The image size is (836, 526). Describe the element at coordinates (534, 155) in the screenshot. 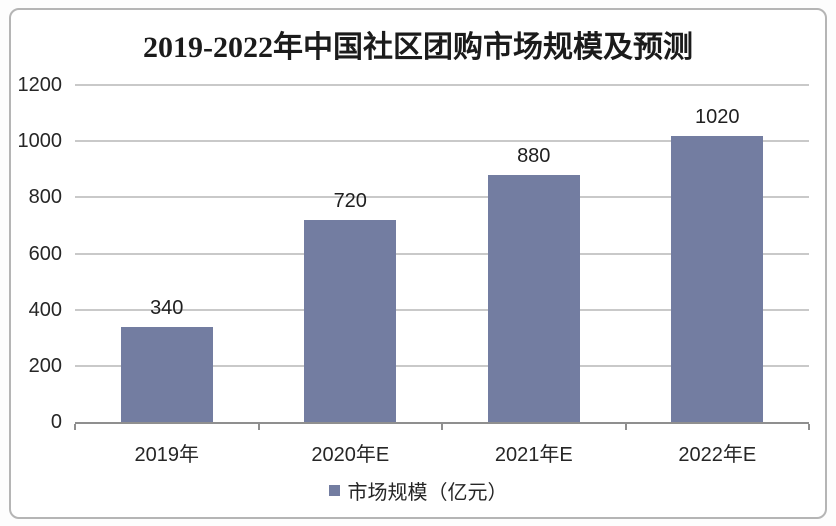

I see `bar-value-label: 880` at that location.